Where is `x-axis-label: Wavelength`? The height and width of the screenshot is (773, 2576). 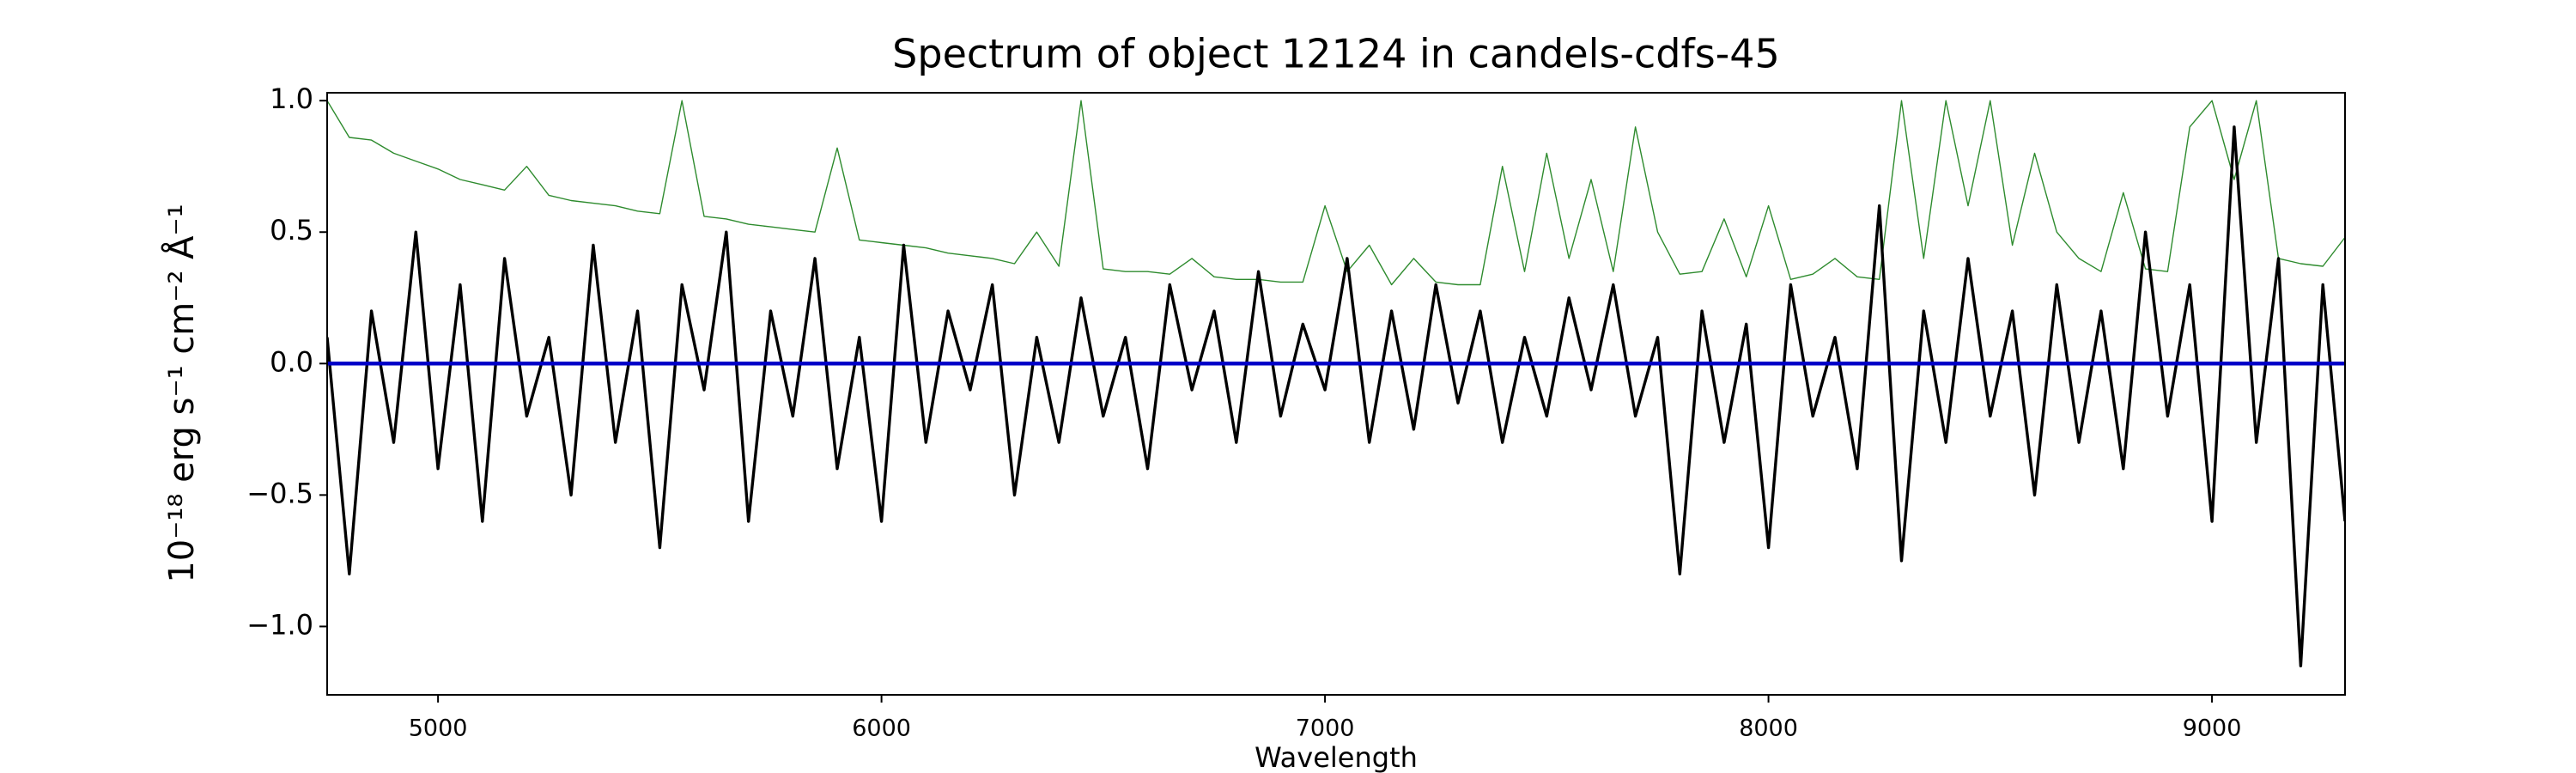
x-axis-label: Wavelength is located at coordinates (1336, 757).